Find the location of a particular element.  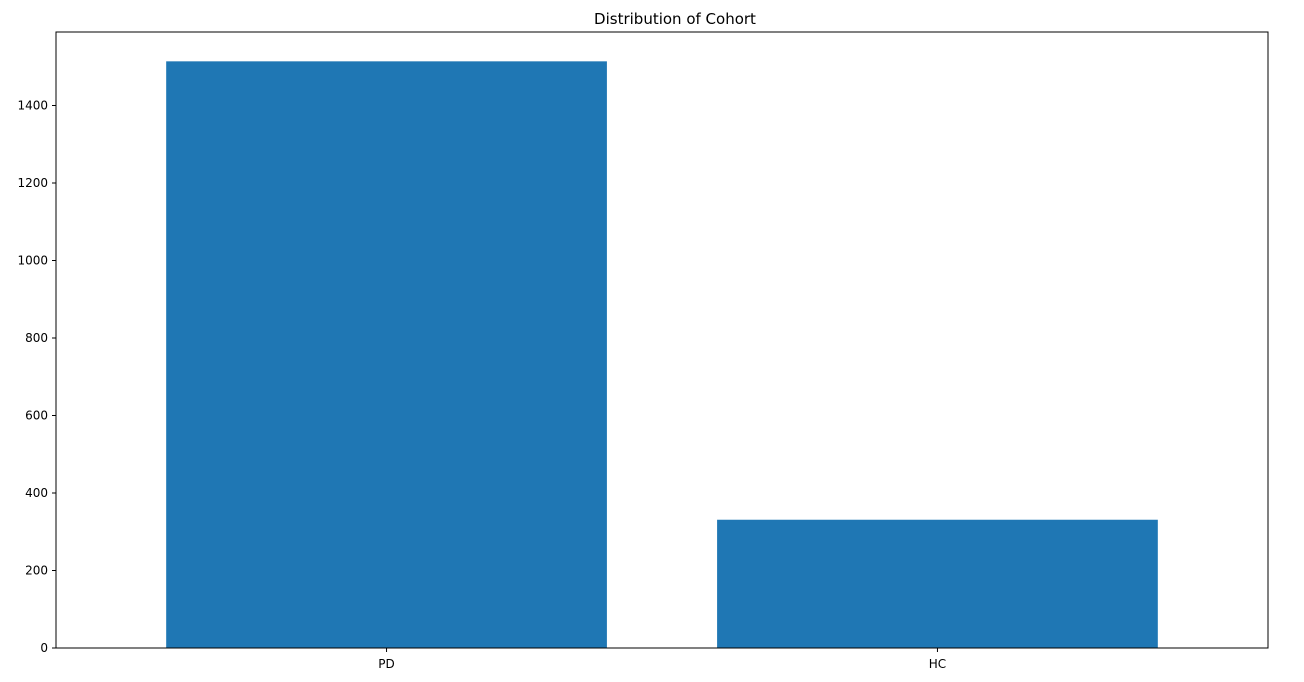

y-tick-label: 200 is located at coordinates (36, 571).